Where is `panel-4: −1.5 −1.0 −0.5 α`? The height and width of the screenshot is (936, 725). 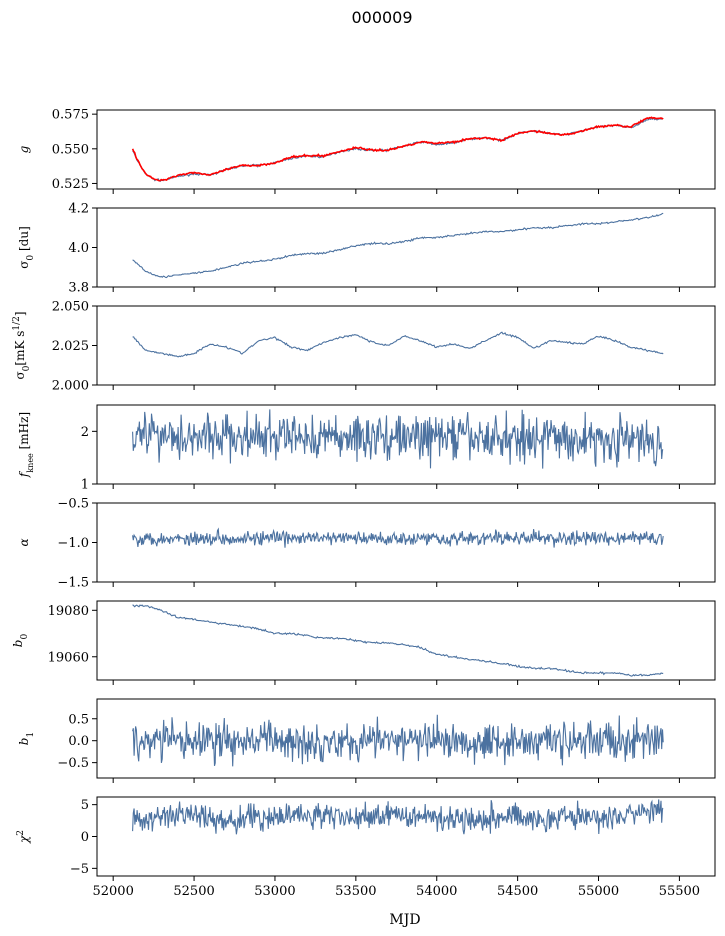 panel-4: −1.5 −1.0 −0.5 α is located at coordinates (366, 544).